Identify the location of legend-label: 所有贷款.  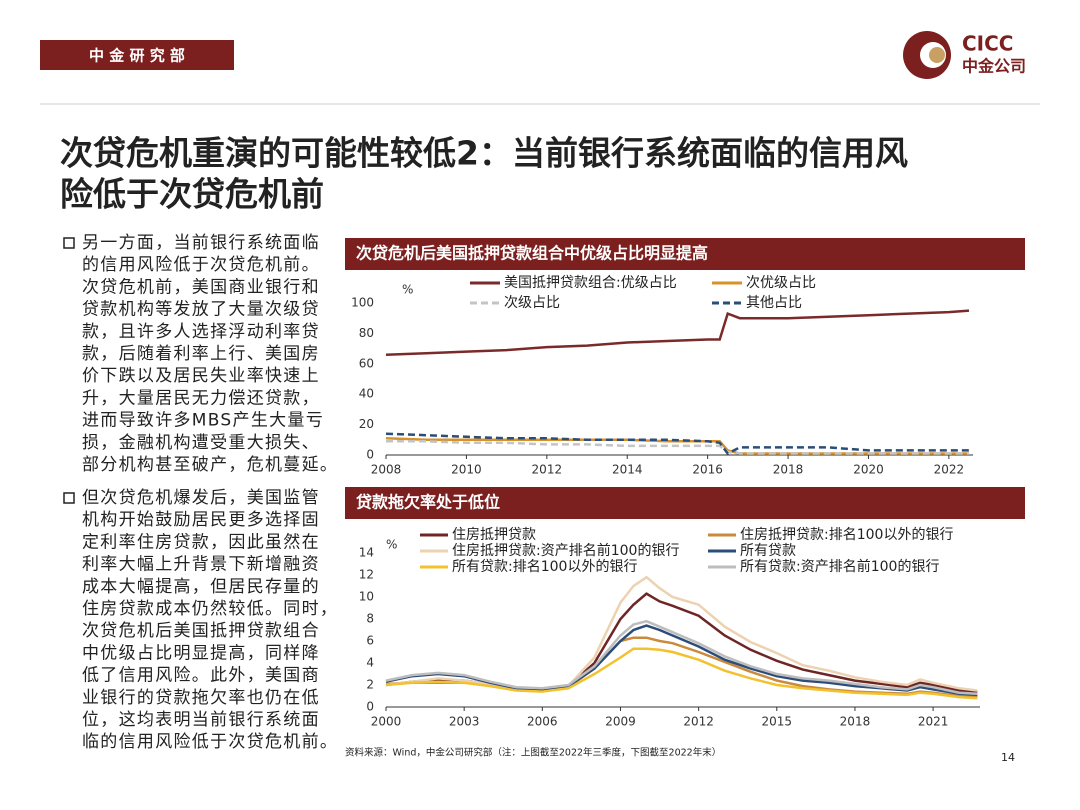
(768, 551).